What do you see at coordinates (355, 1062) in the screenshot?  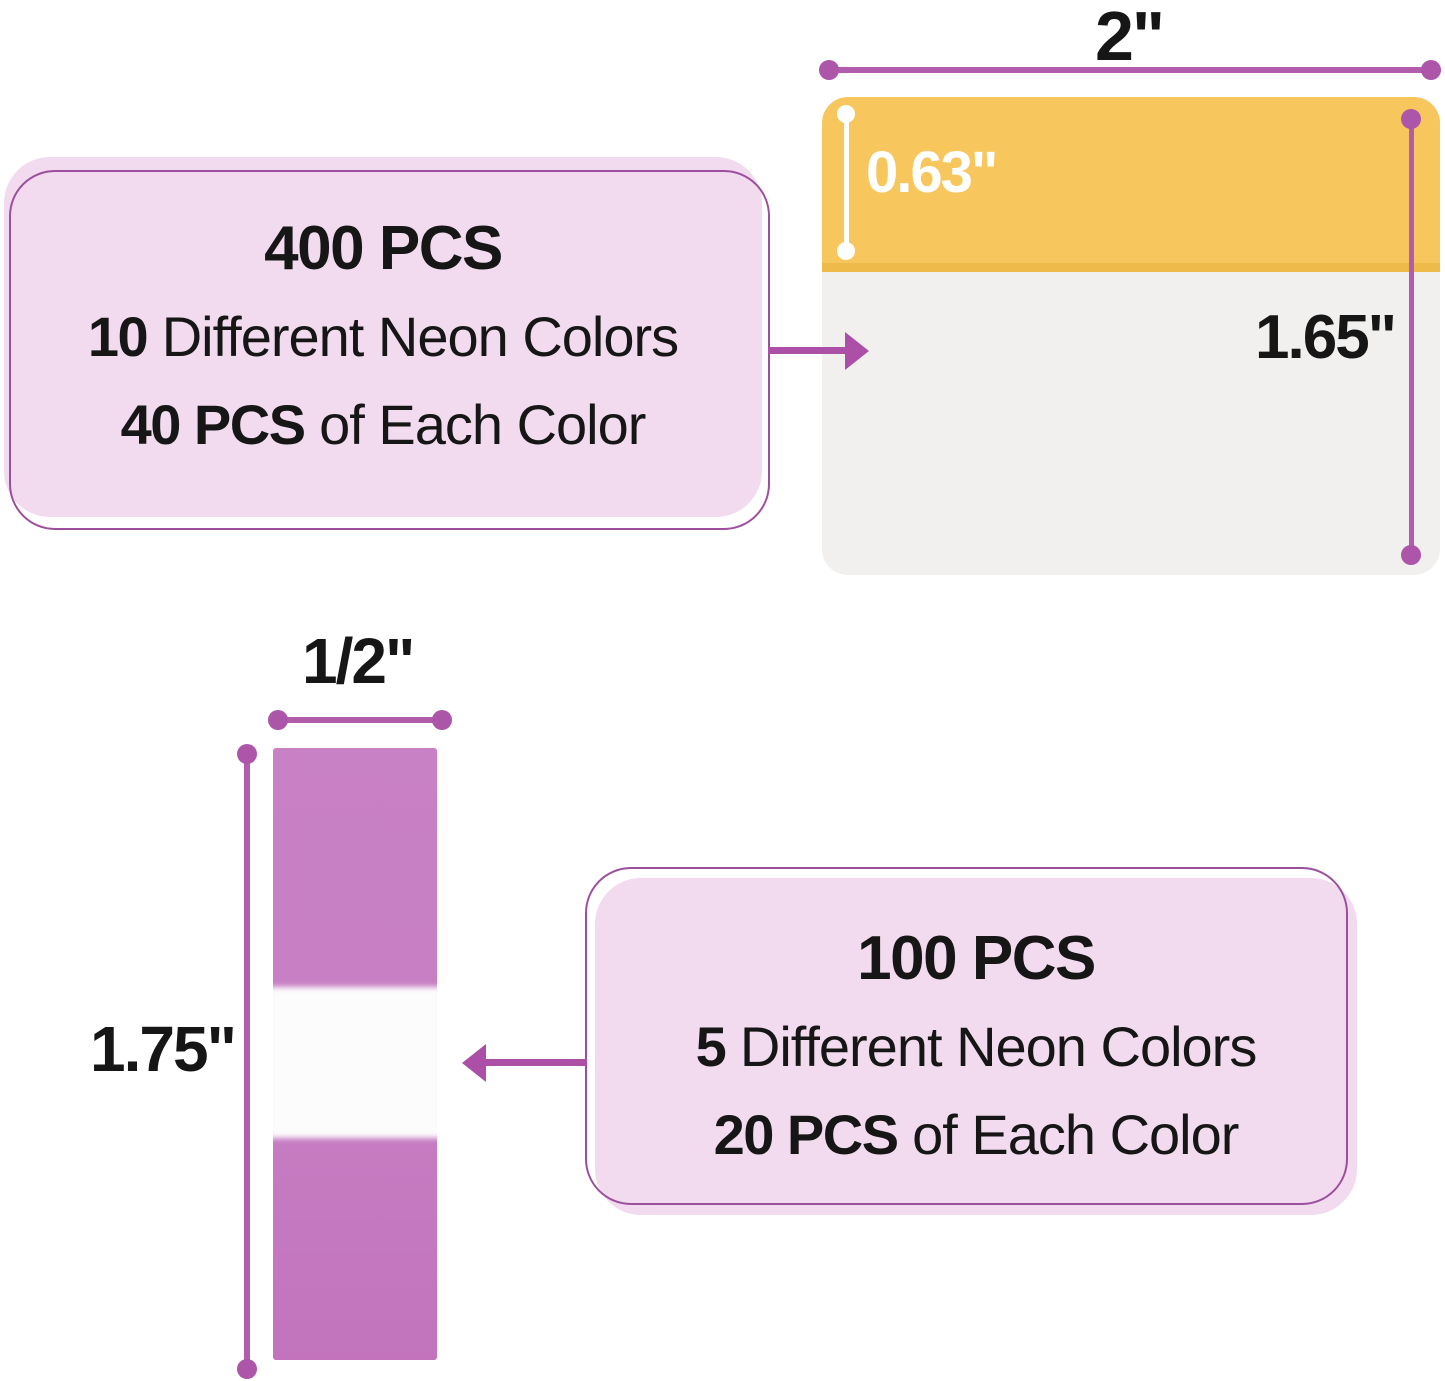 I see `small-tab-white-band` at bounding box center [355, 1062].